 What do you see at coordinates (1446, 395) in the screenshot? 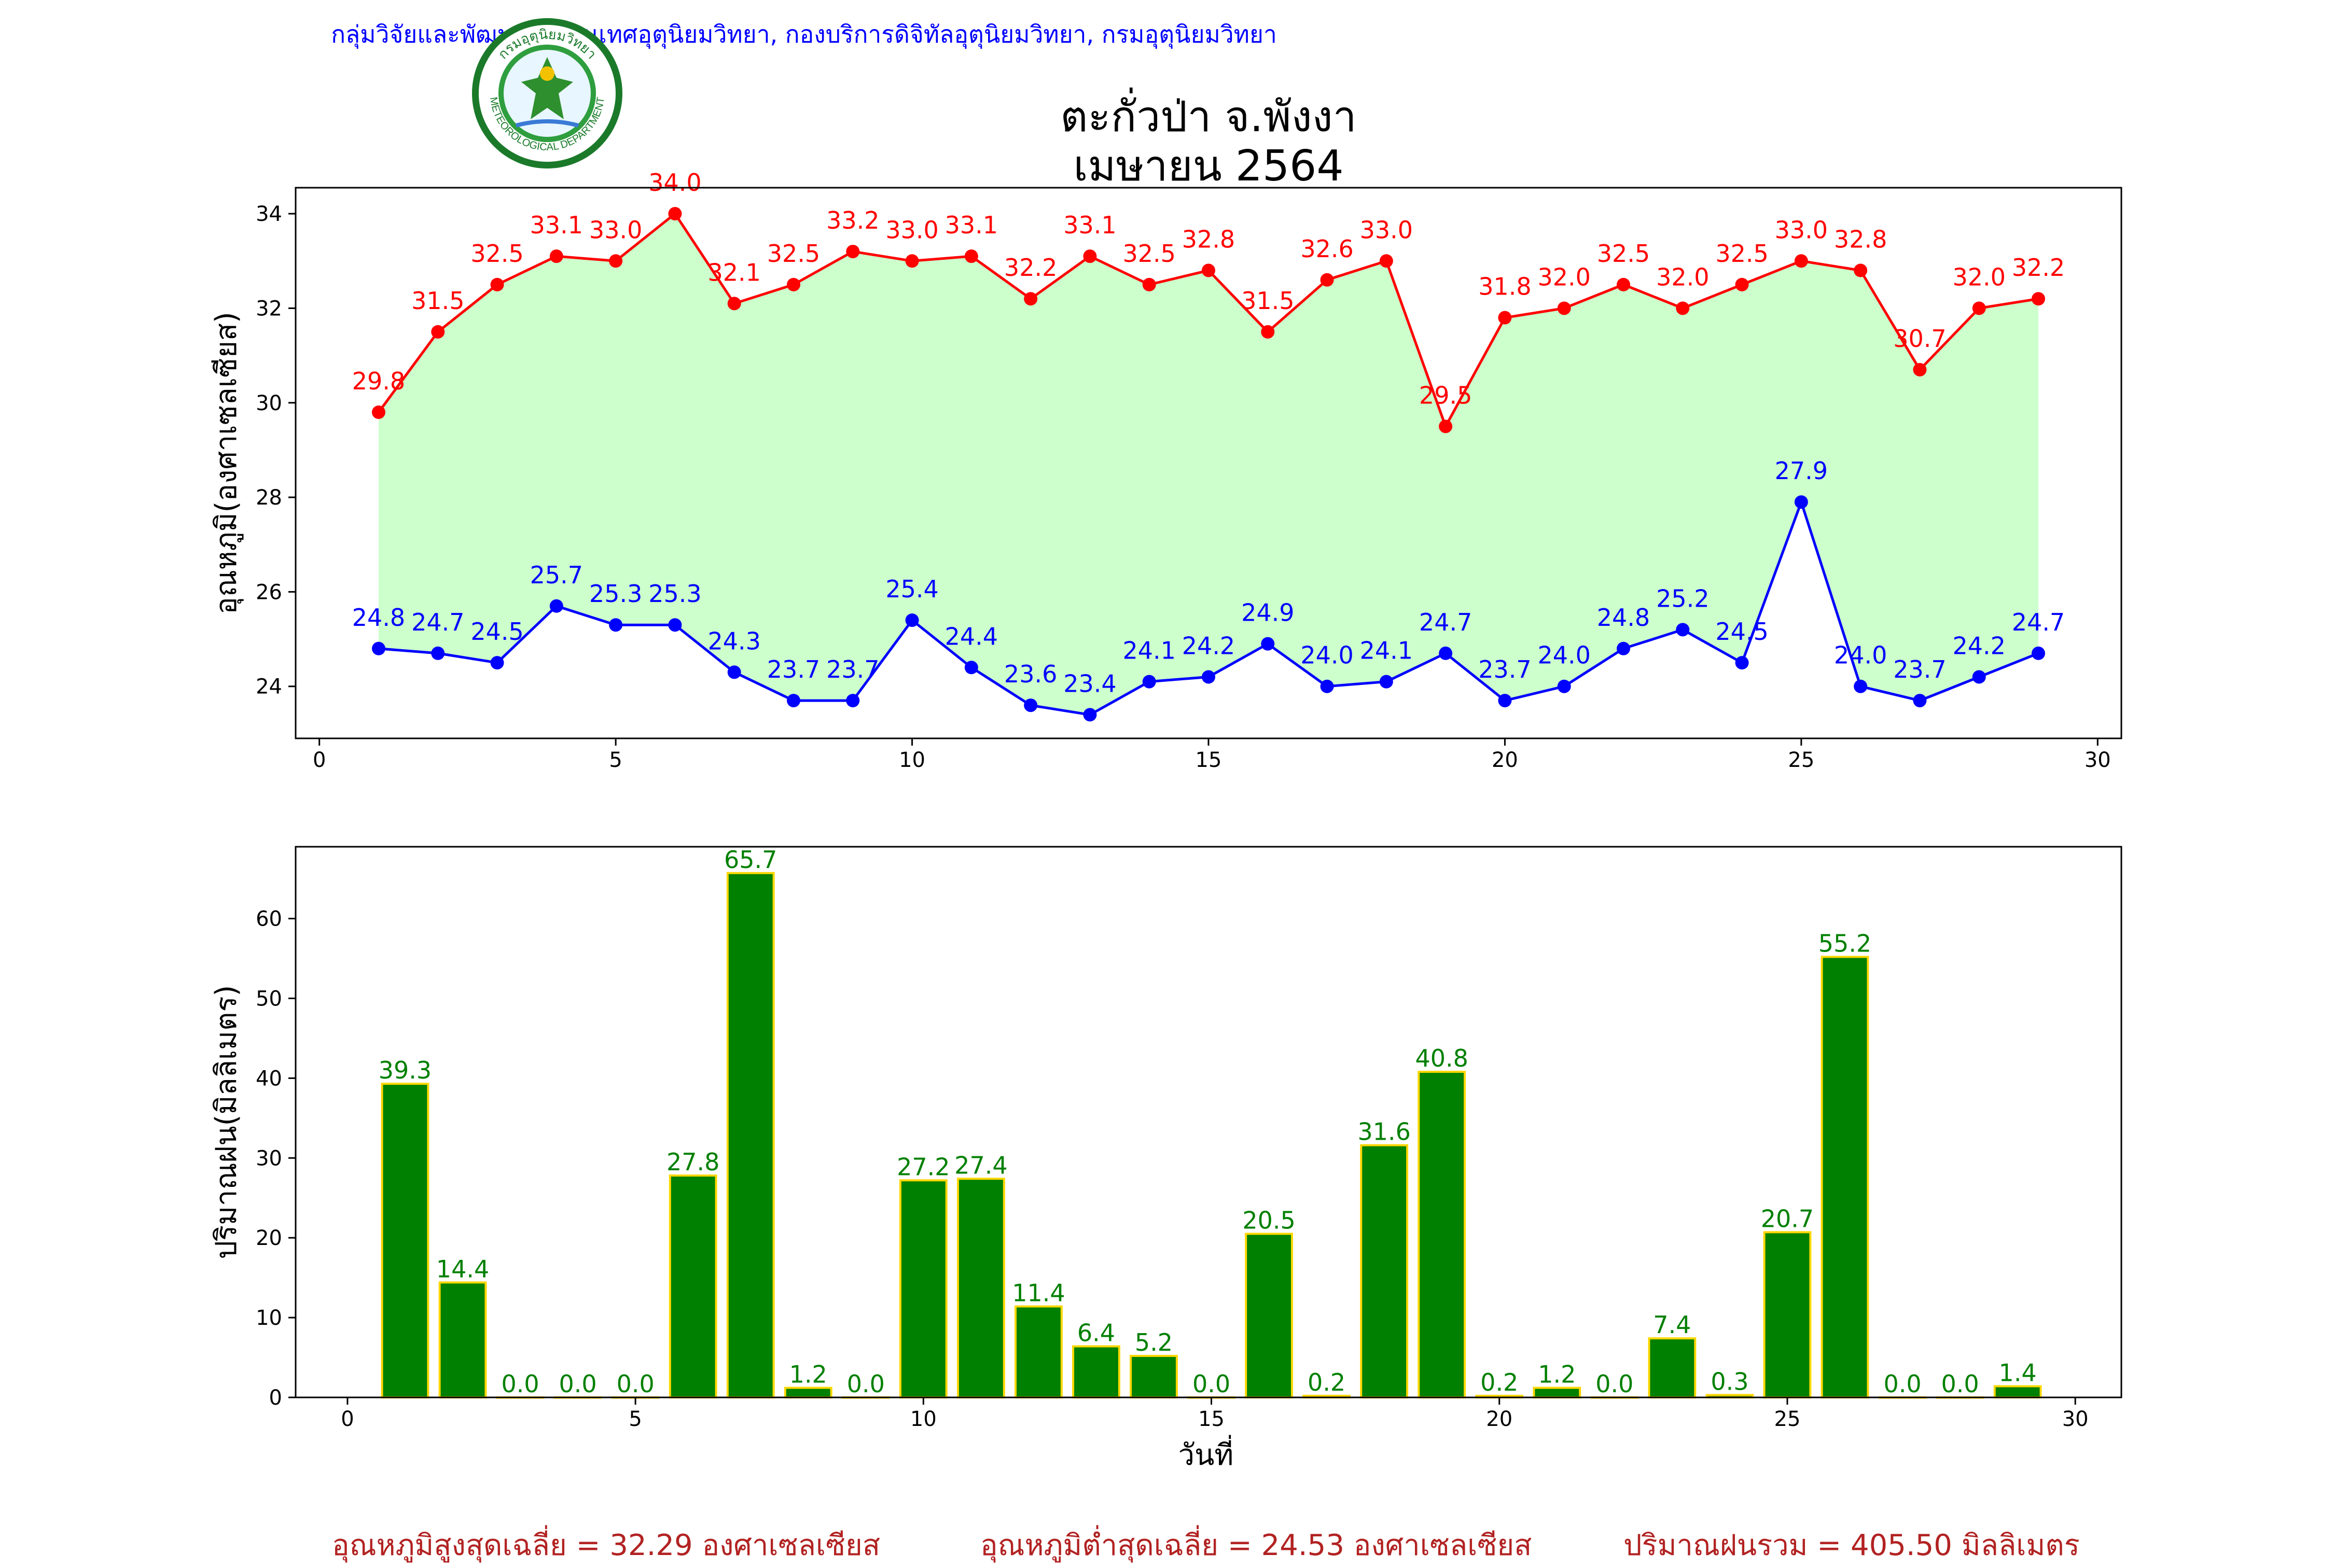
I see `max-temperature-label: 29.5` at bounding box center [1446, 395].